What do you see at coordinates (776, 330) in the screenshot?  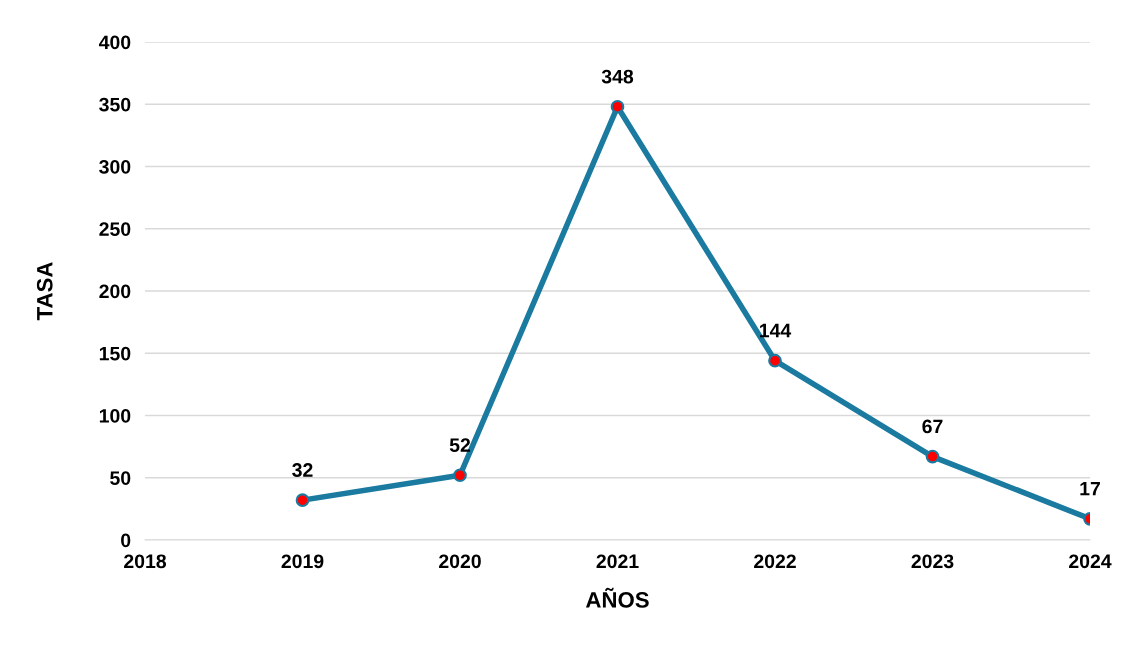 I see `data-label: 144` at bounding box center [776, 330].